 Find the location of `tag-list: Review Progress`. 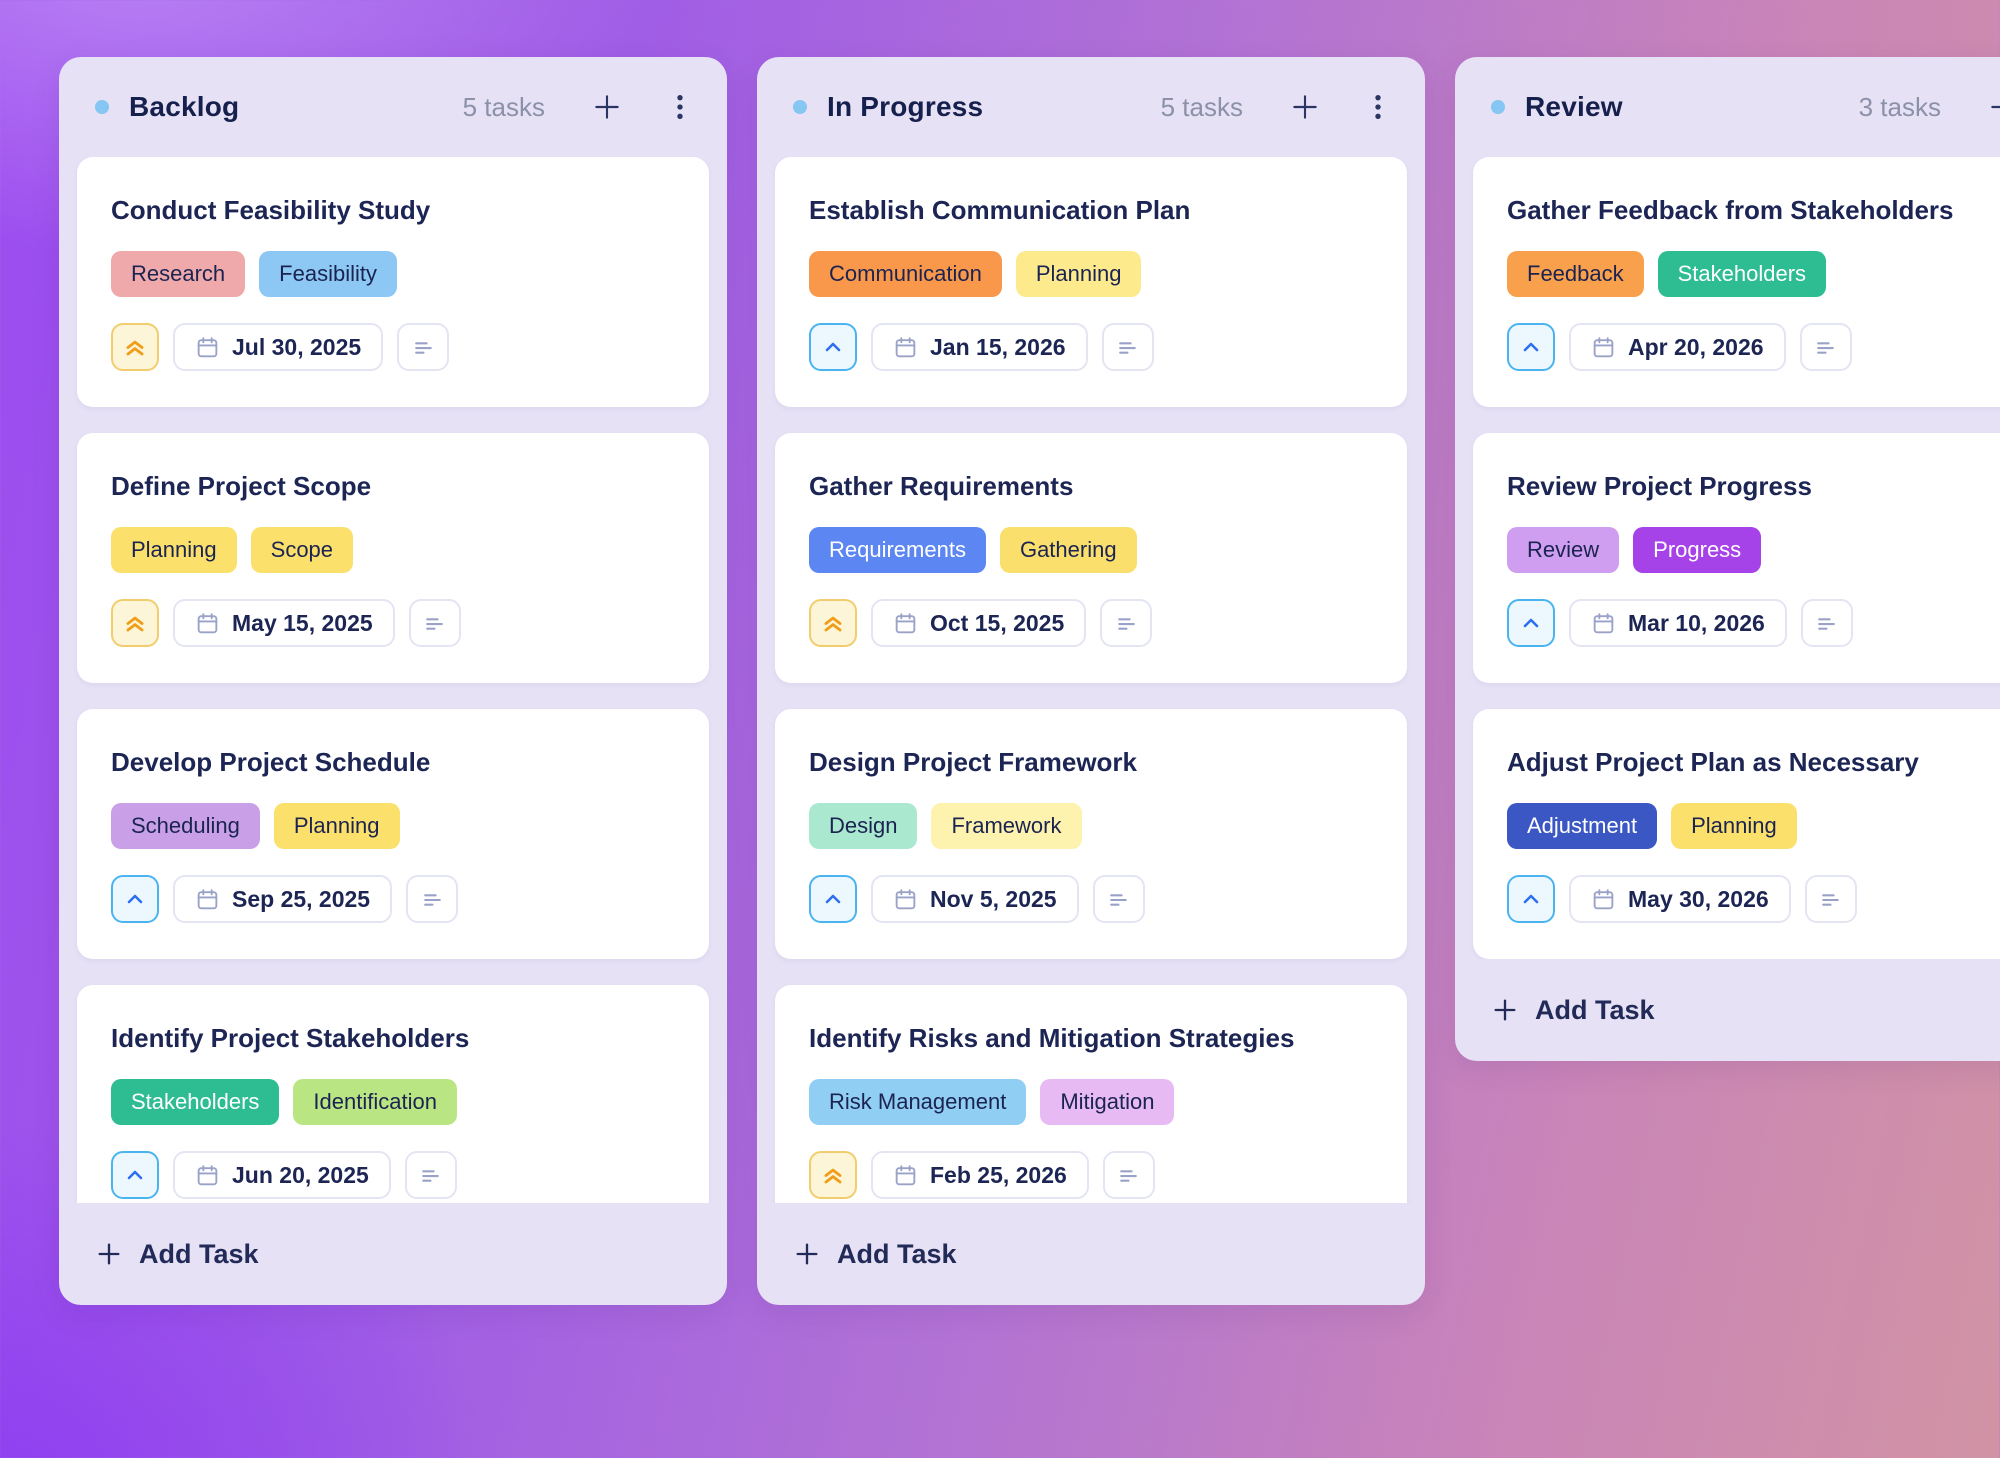

tag-list: Review Progress is located at coordinates (1753, 550).